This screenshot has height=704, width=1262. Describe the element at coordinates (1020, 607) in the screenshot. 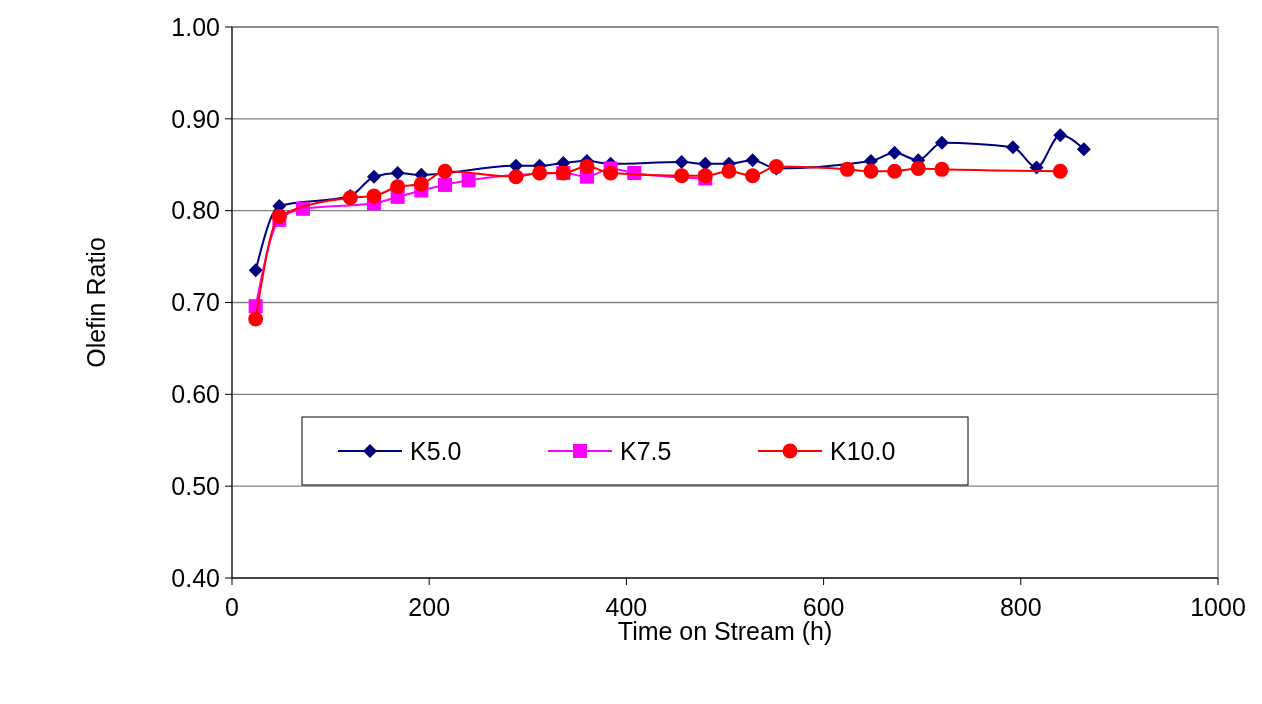

I see `x-tick-label: 800` at that location.